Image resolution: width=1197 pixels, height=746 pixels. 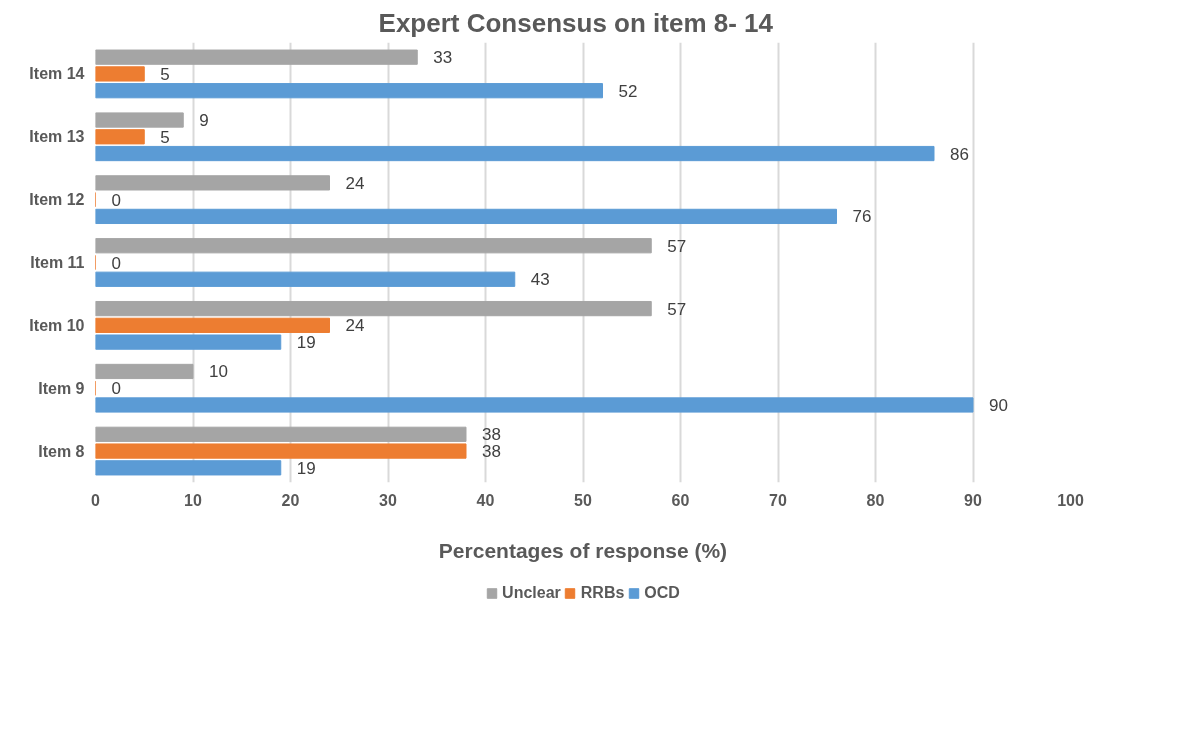 I want to click on y-tick-label: Item 11, so click(x=57, y=262).